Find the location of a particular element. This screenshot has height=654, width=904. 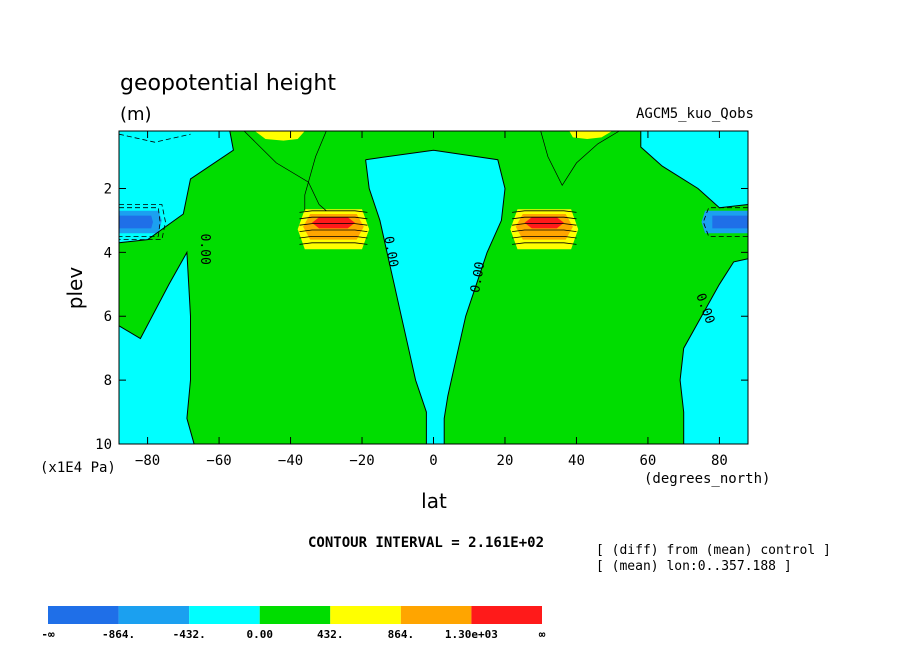

contour-label-2: 0.00 is located at coordinates (390, 251).